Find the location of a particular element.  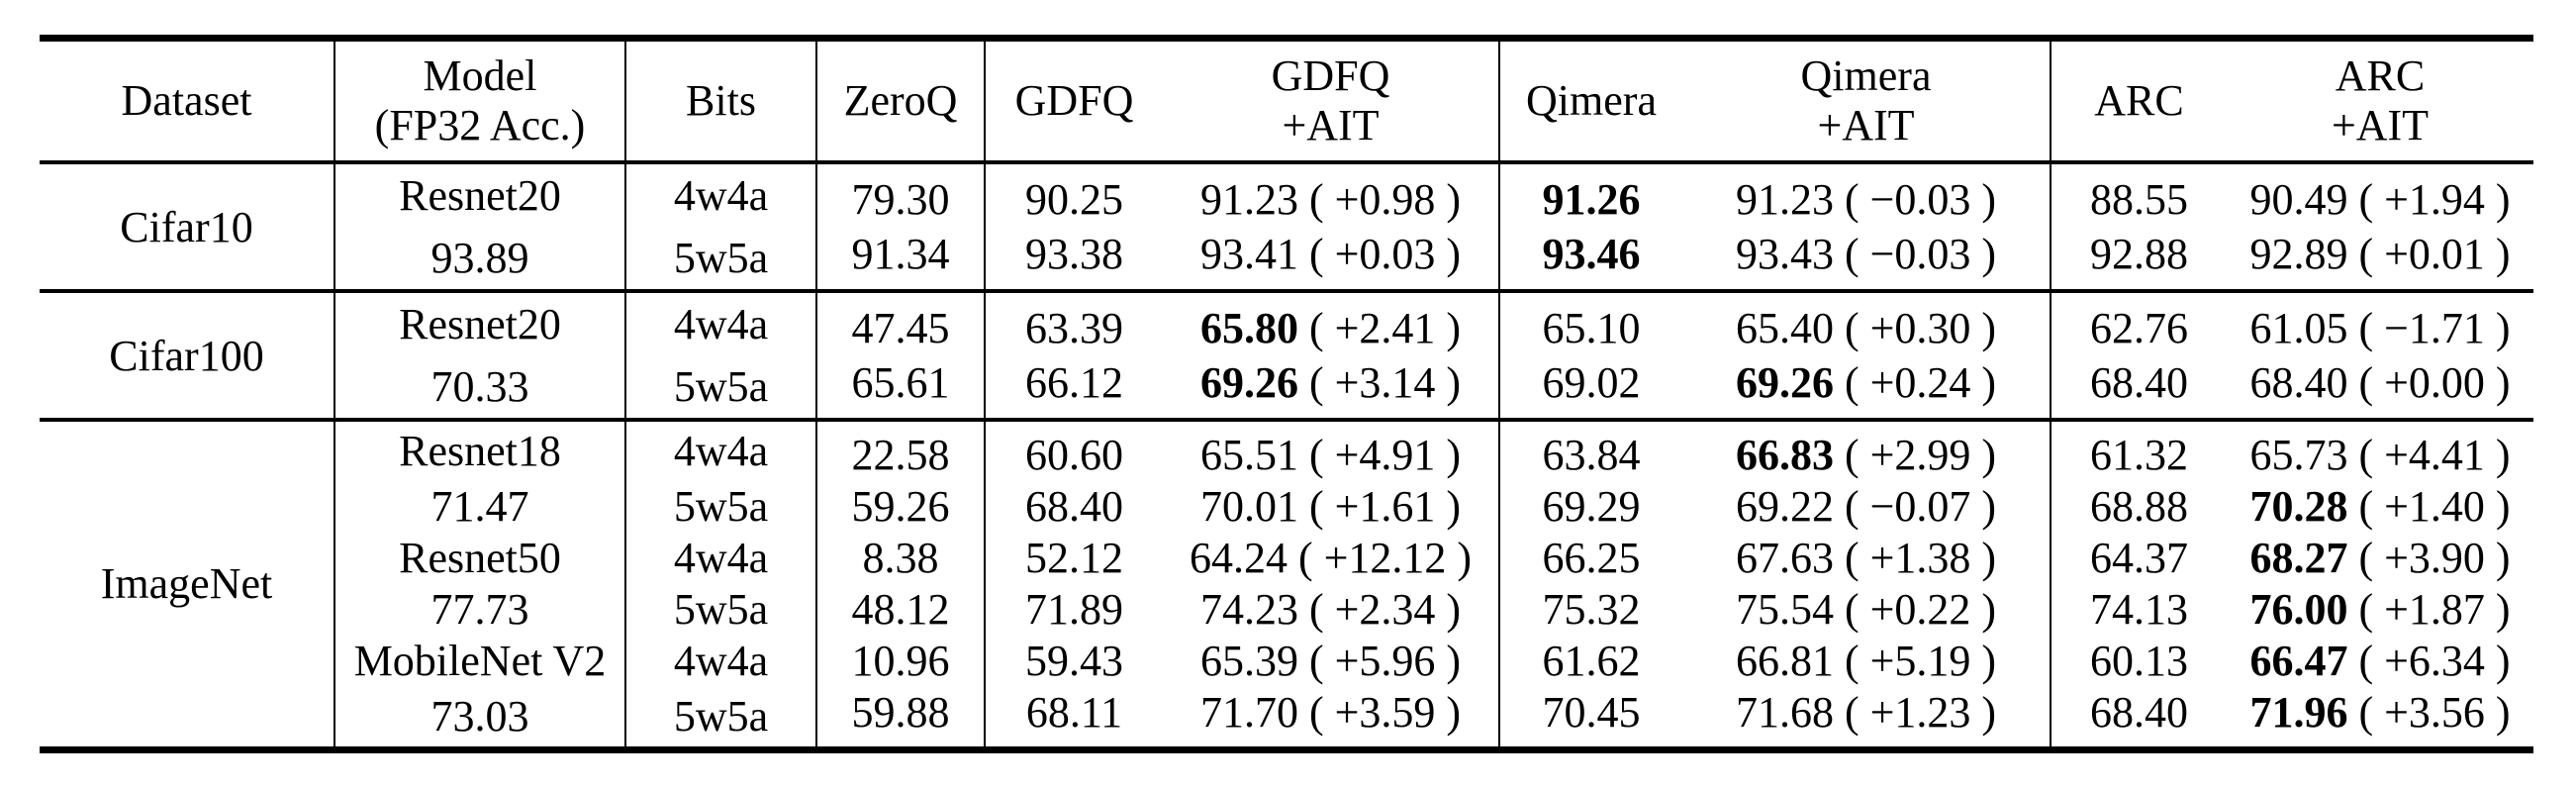

cell-value: 60.13 is located at coordinates (2139, 661).